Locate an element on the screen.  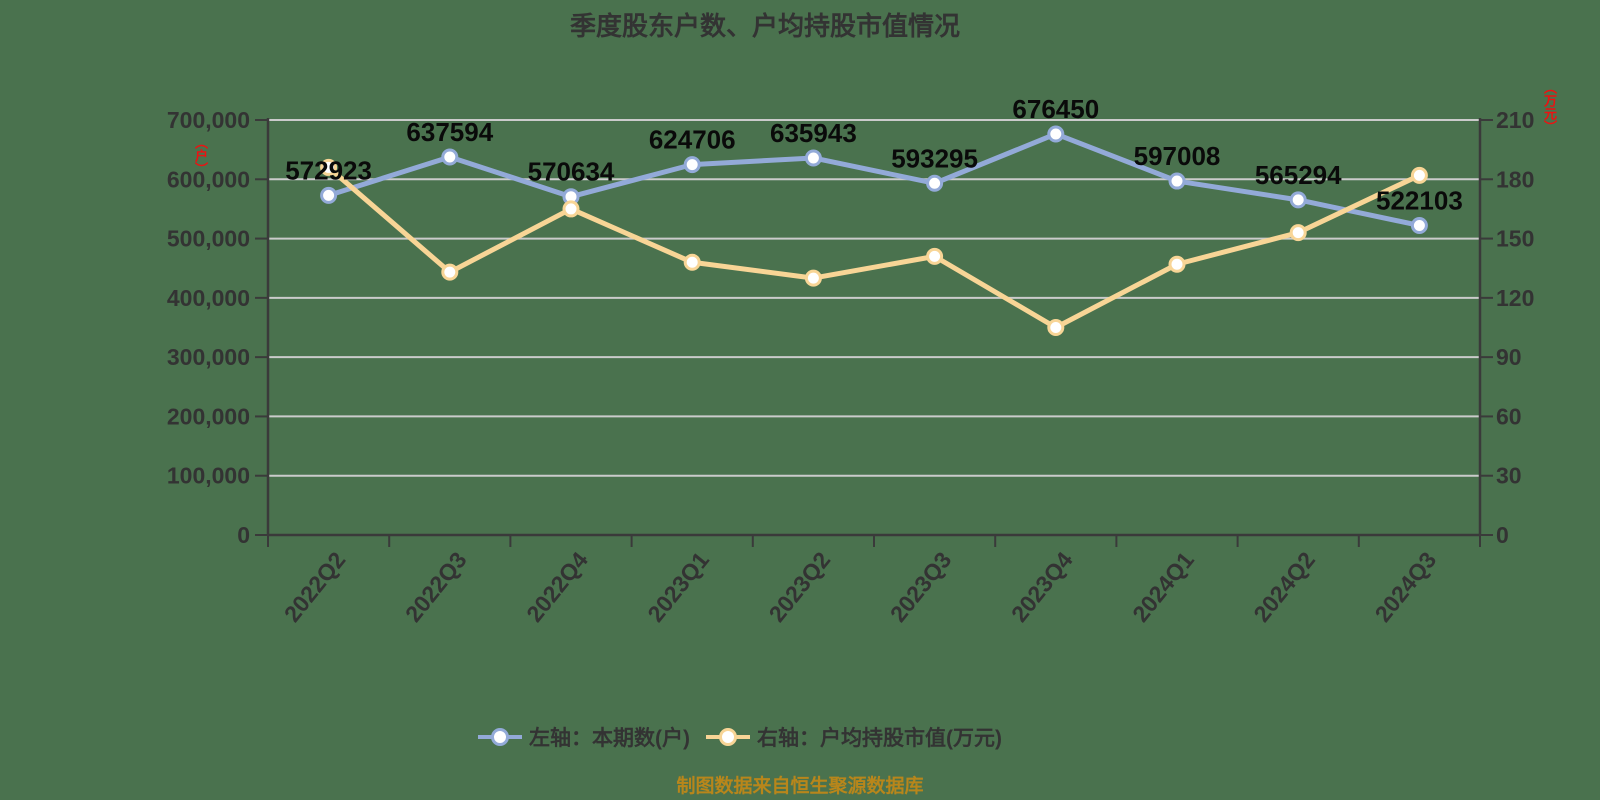
x-axis-category-label: 2024Q2 is located at coordinates (1284, 587).